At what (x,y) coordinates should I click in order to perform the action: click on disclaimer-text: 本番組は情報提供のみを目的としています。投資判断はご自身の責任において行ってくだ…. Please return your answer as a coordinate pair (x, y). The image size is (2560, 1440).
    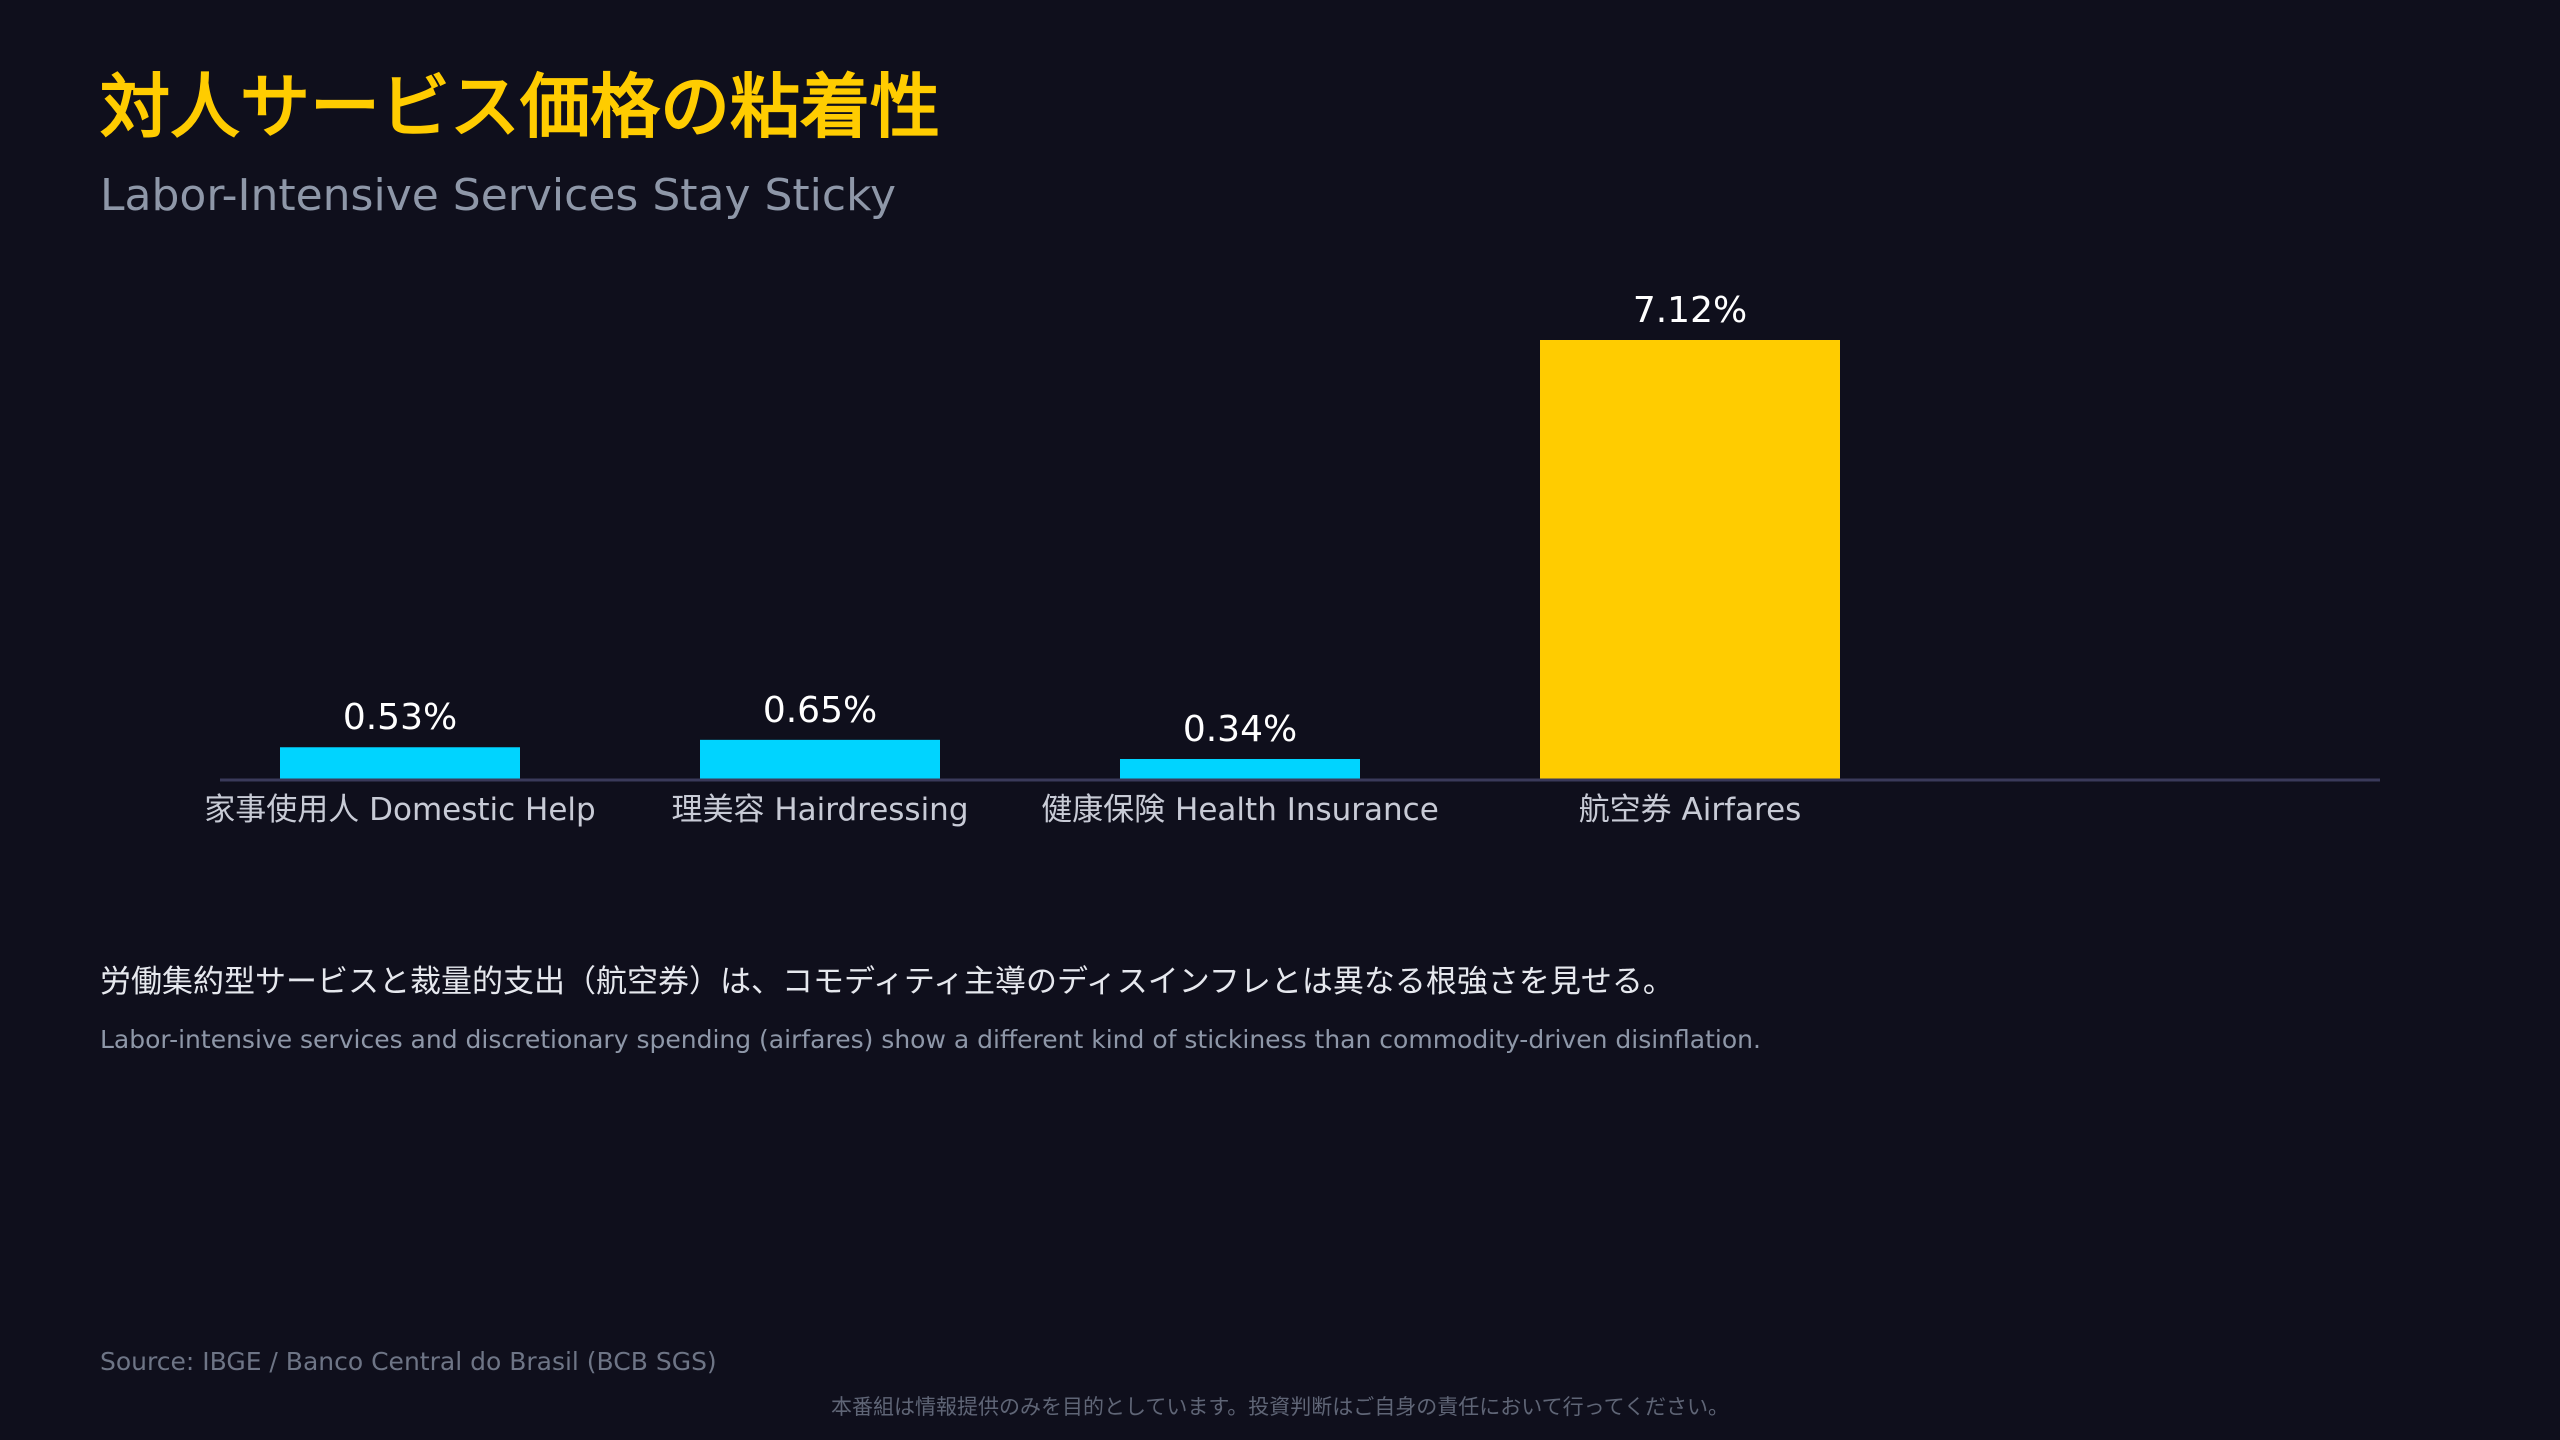
    Looking at the image, I should click on (1280, 1407).